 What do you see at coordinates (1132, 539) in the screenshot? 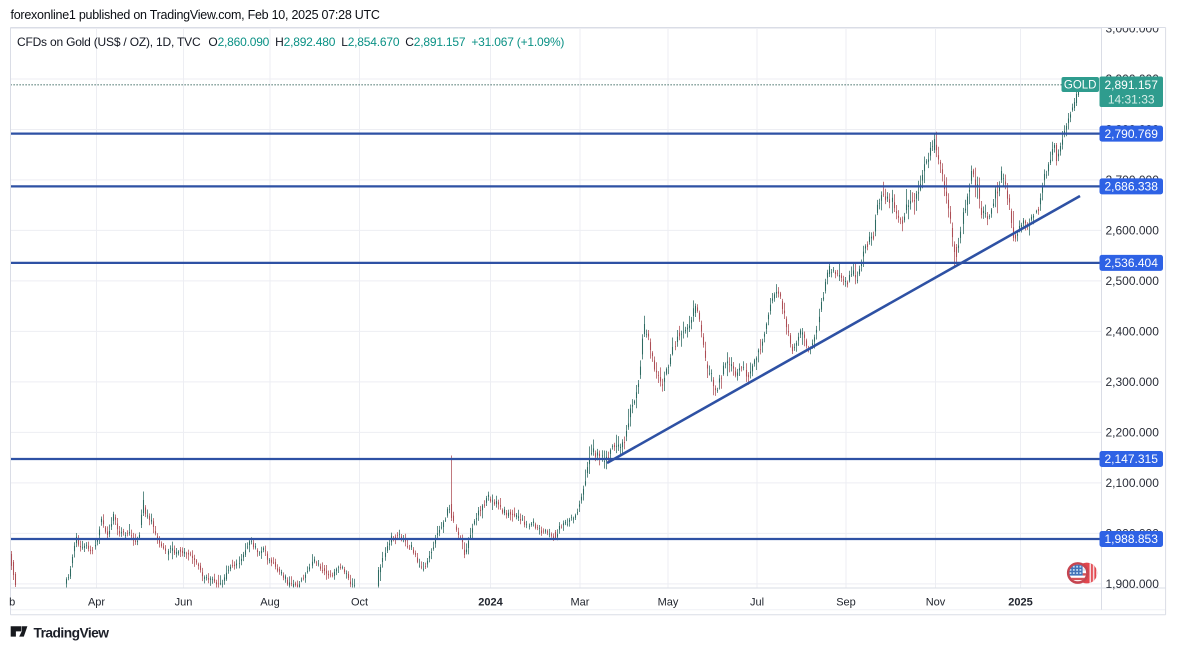
I see `svg-text: 1,988.853` at bounding box center [1132, 539].